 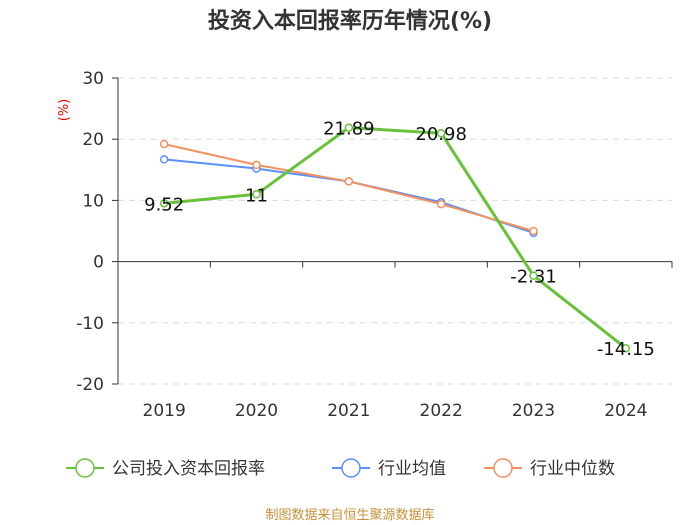 I want to click on legend-label: 公司投入资本回报率, so click(x=188, y=469).